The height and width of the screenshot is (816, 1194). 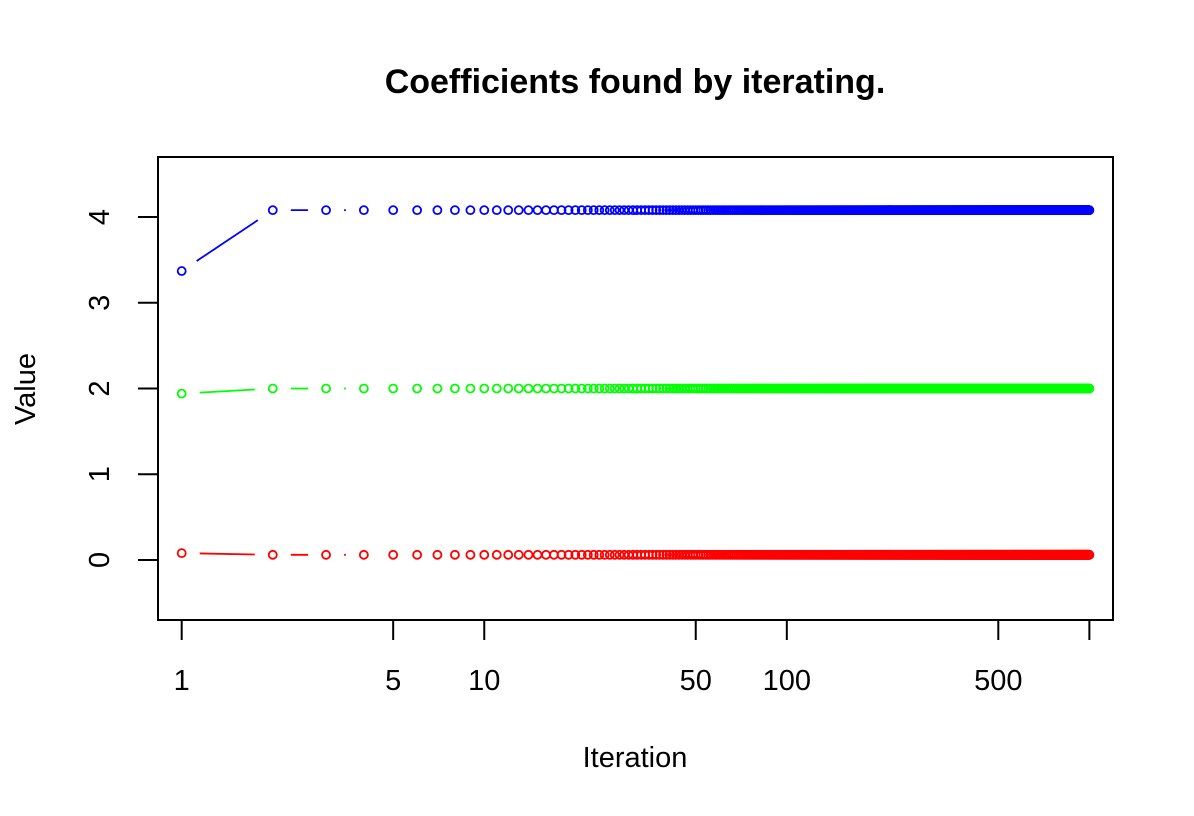 I want to click on x-tick-label: 500, so click(x=998, y=681).